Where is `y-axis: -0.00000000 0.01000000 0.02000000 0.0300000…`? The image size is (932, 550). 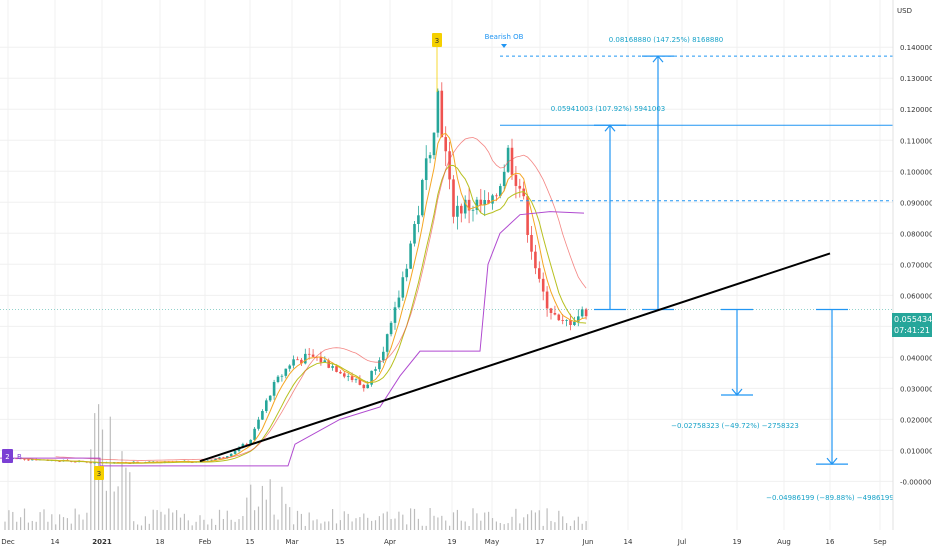
y-axis: -0.00000000 0.01000000 0.02000000 0.0300000… is located at coordinates (912, 265).